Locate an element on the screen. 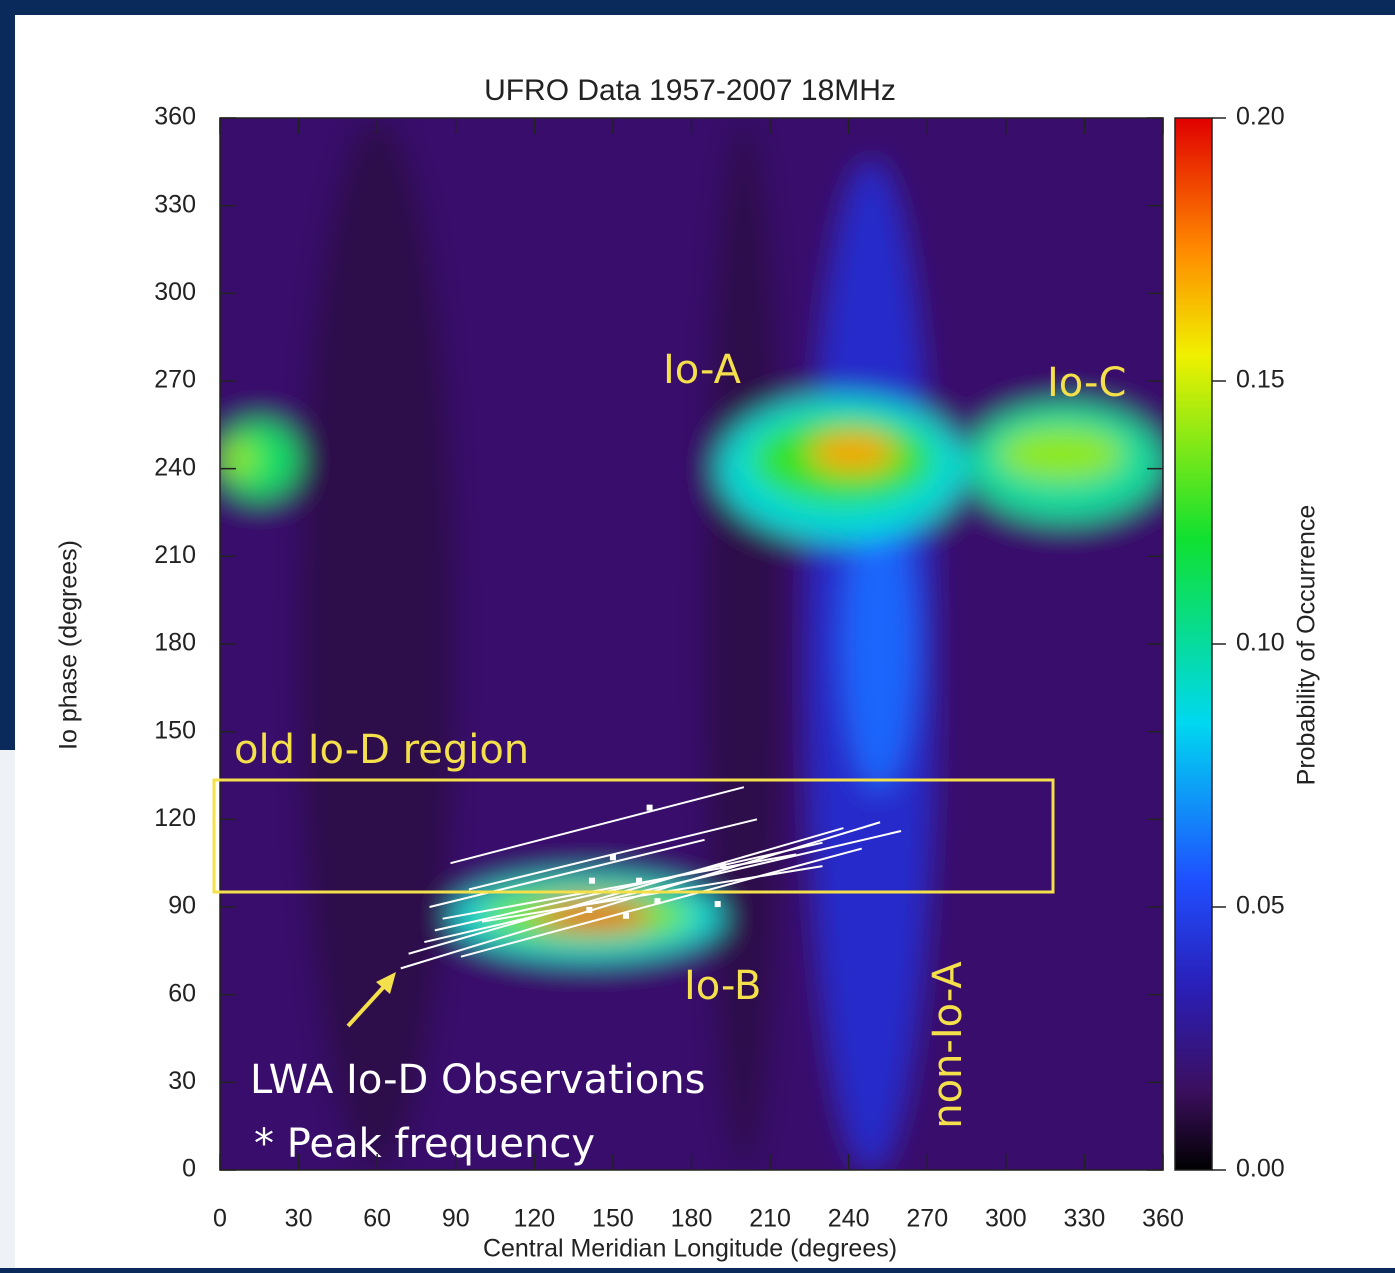 Image resolution: width=1395 pixels, height=1273 pixels. x-tick-label: 210 is located at coordinates (770, 1219).